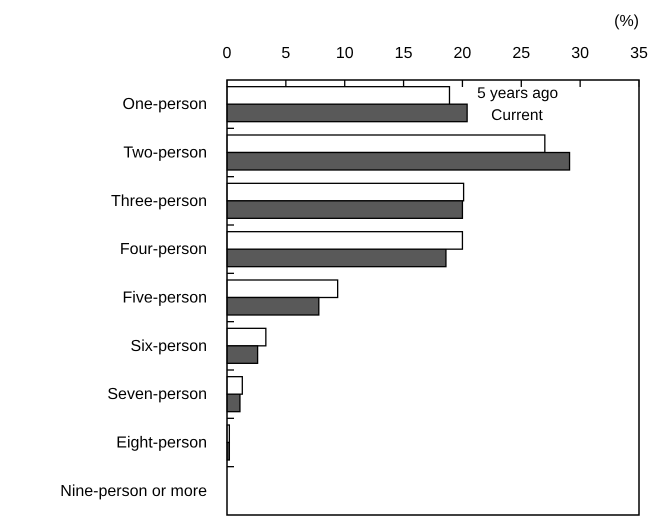 Image resolution: width=651 pixels, height=519 pixels. Describe the element at coordinates (463, 53) in the screenshot. I see `x-tick-label: 20` at that location.